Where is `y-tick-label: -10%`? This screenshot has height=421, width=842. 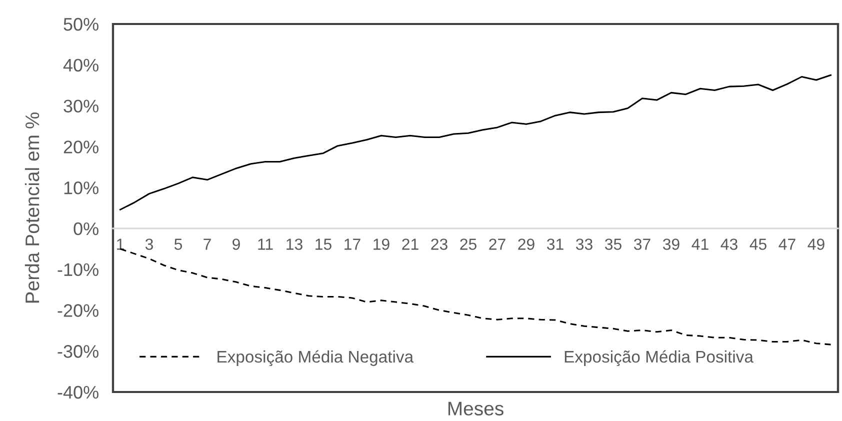
y-tick-label: -10% is located at coordinates (78, 269).